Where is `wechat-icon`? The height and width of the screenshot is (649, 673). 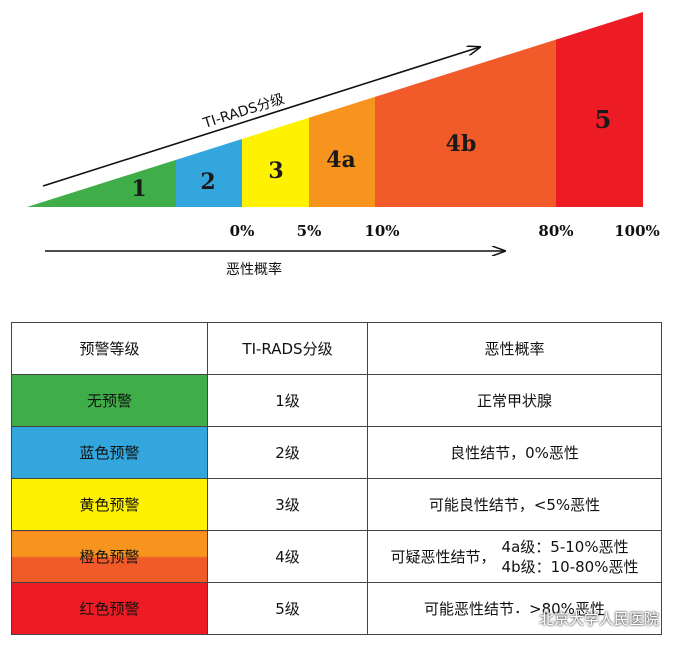 wechat-icon is located at coordinates (525, 618).